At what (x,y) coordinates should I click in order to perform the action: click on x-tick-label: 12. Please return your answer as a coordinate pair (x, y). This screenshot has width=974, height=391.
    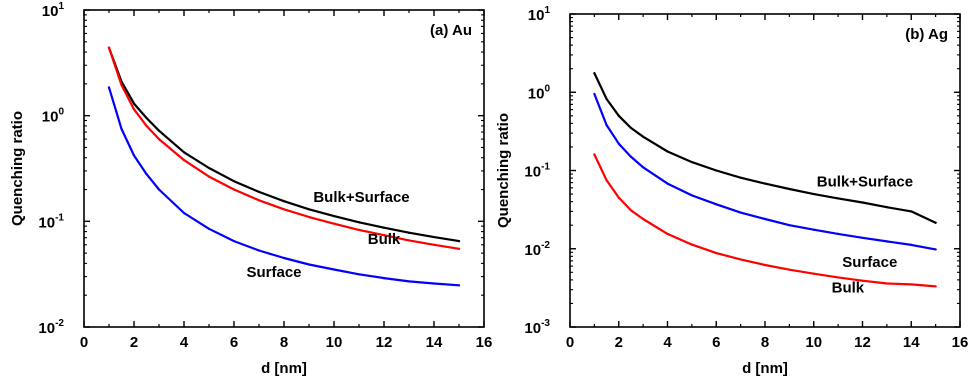
    Looking at the image, I should click on (862, 342).